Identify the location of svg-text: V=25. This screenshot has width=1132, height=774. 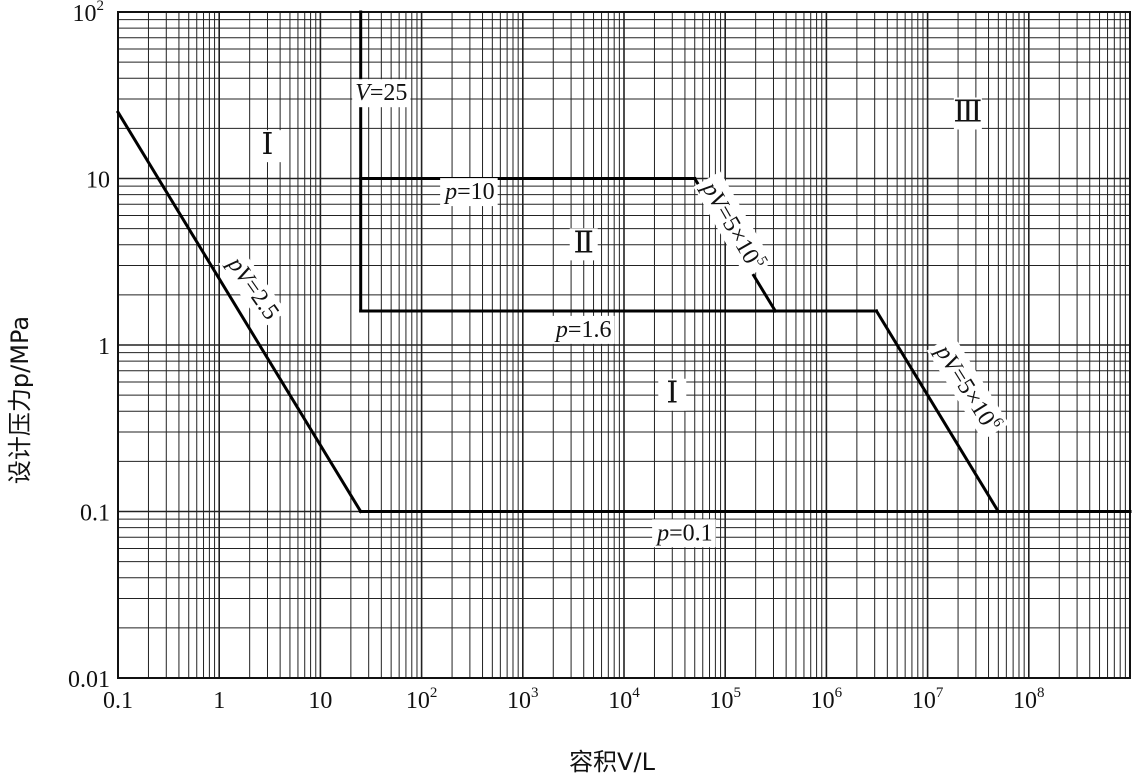
(381, 93).